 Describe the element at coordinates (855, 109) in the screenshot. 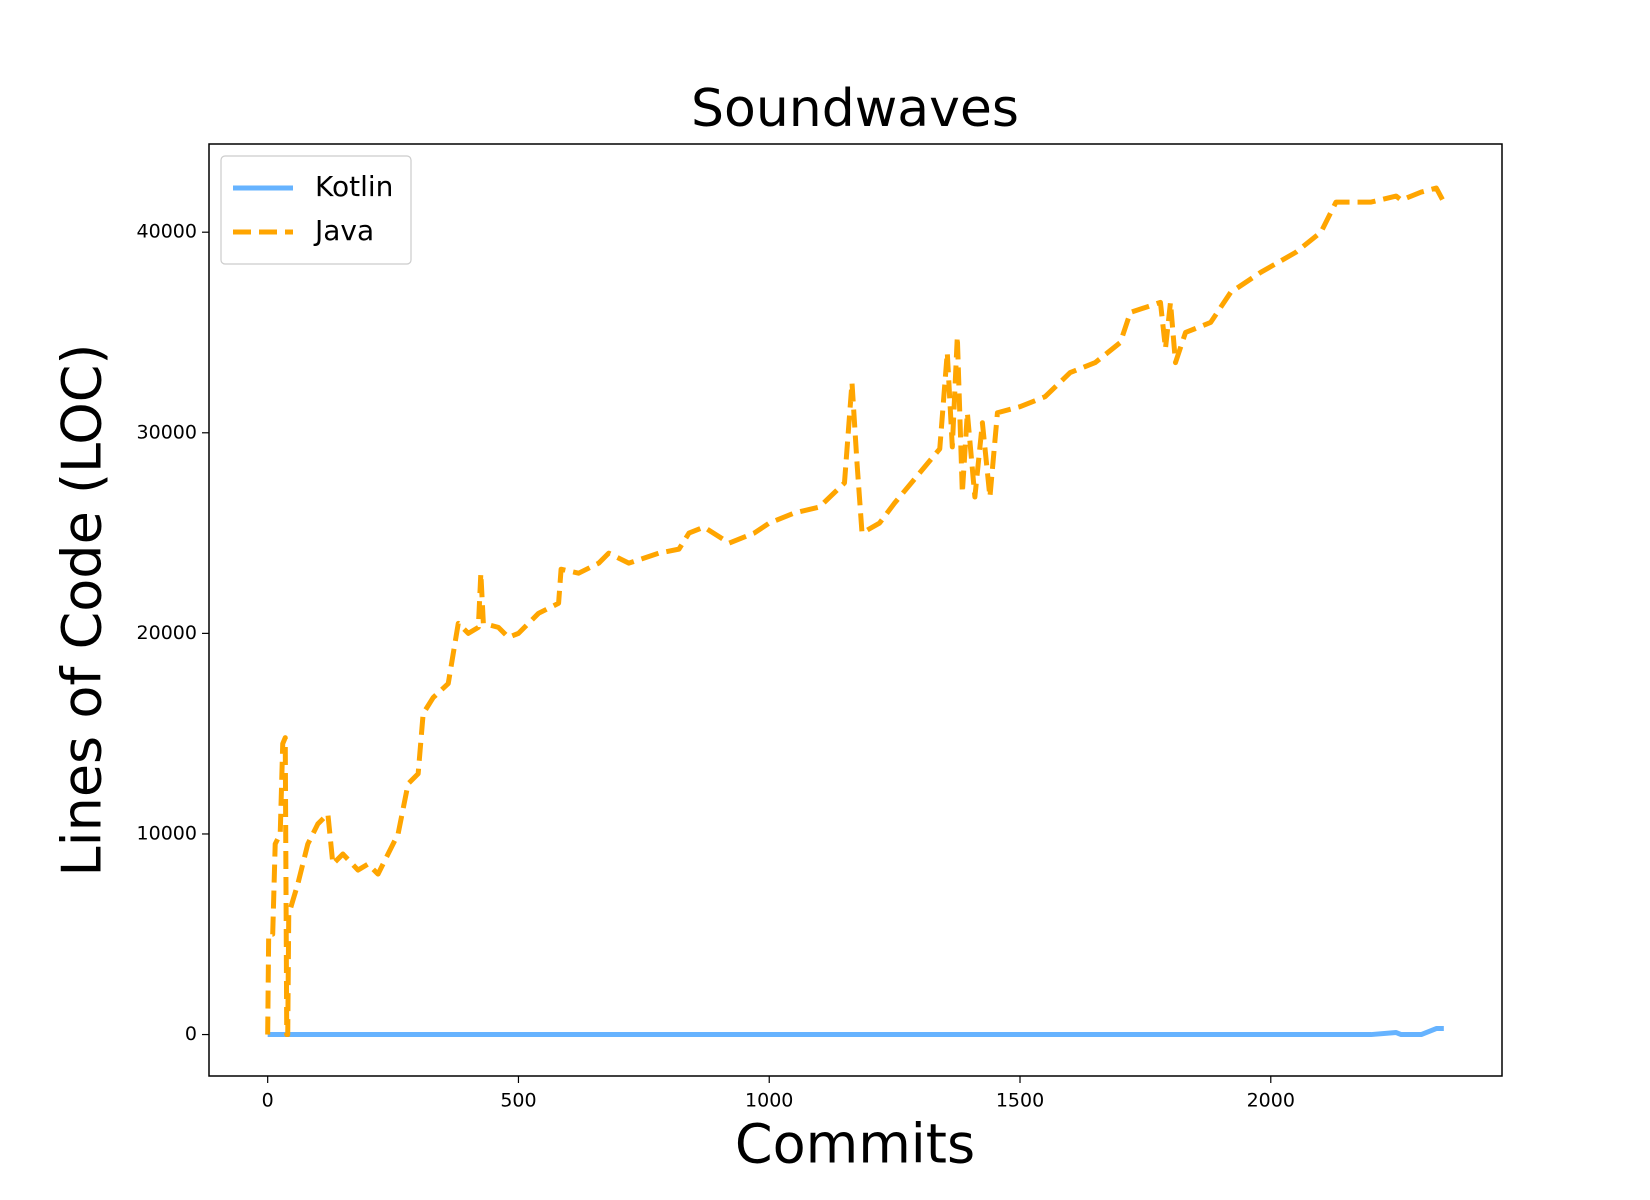

I see `chart-title: Soundwaves` at that location.